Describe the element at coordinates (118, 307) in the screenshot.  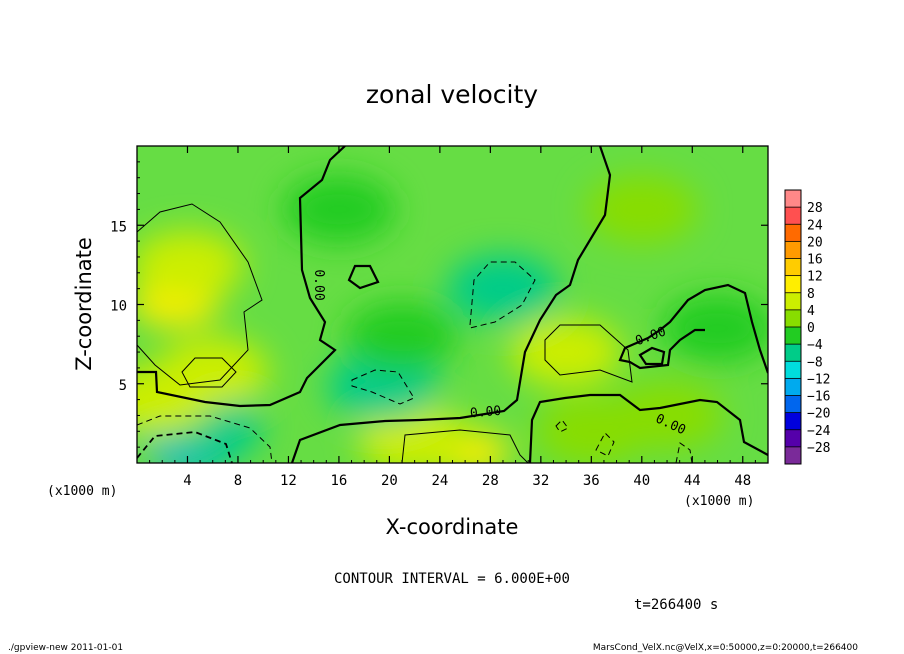
I see `y-tick-label-10: 10` at that location.